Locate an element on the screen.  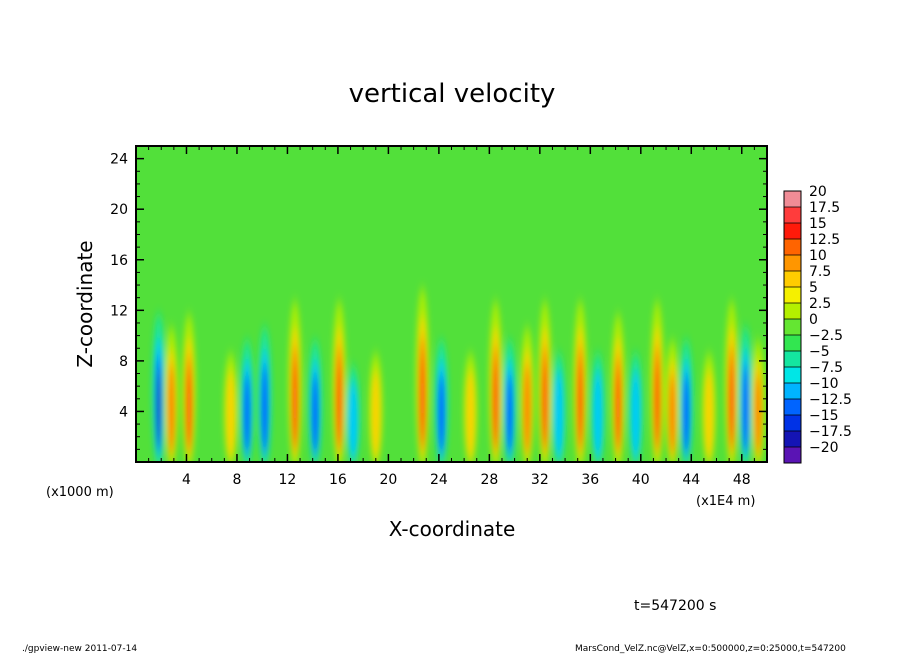
x-tick-label: 24 is located at coordinates (439, 480).